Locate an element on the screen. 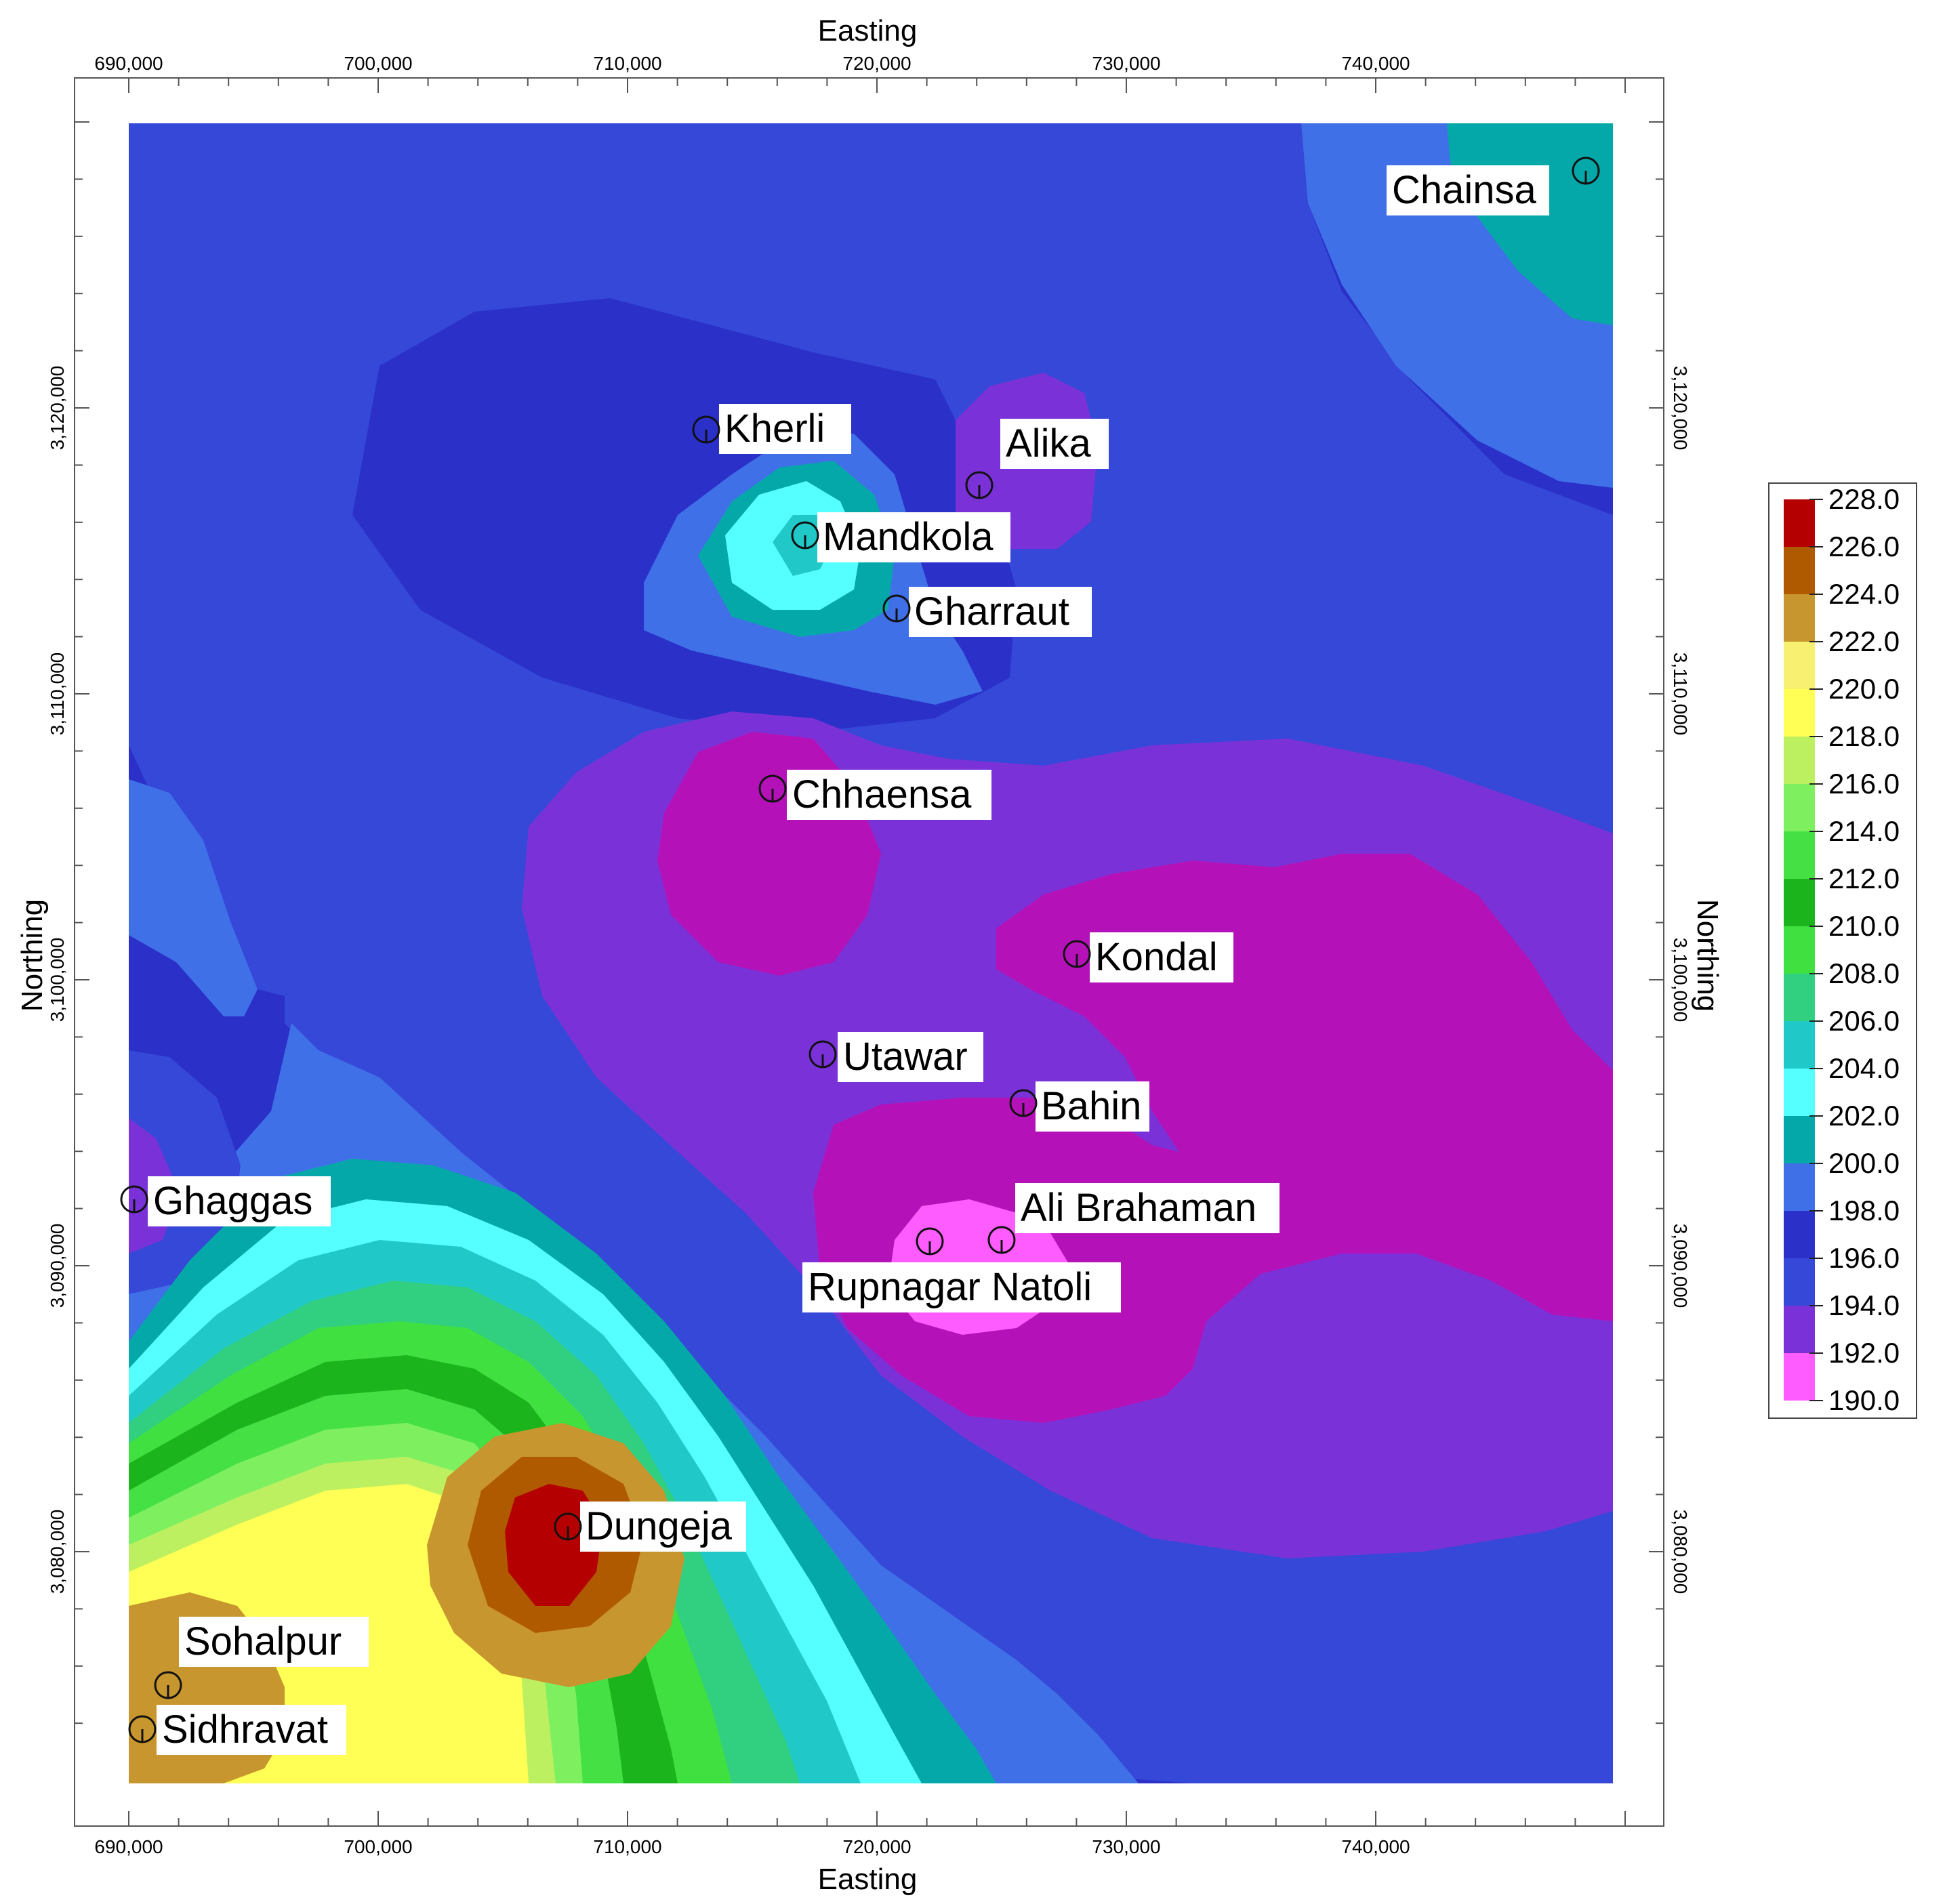 The image size is (1945, 1904). legend-value-label: 196.0 is located at coordinates (1864, 1258).